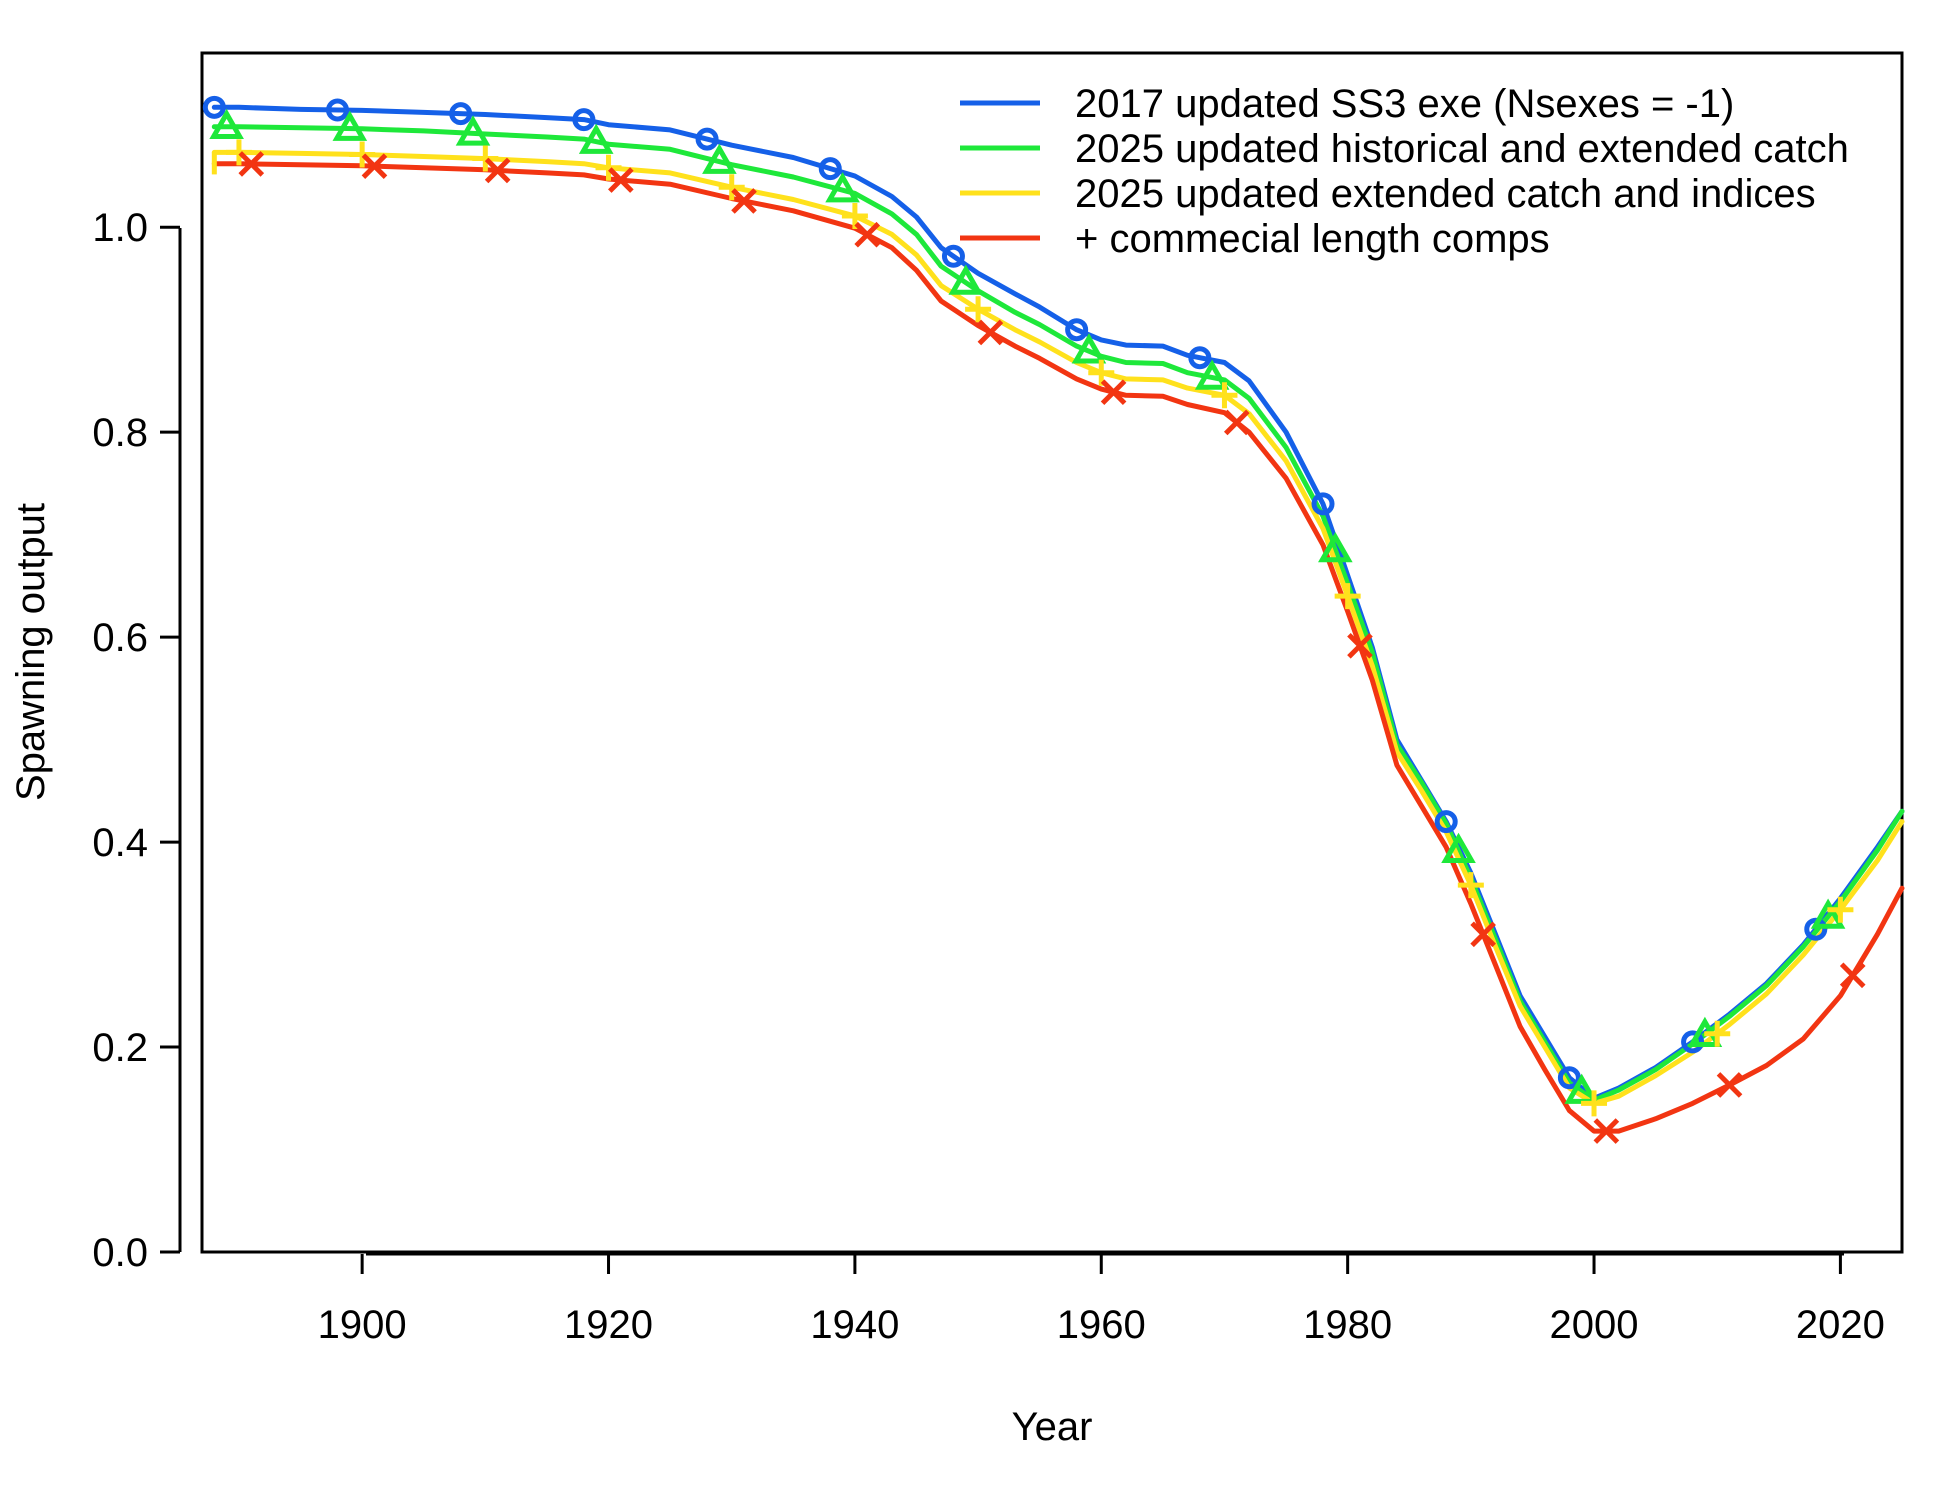 This screenshot has width=1950, height=1500. What do you see at coordinates (120, 228) in the screenshot?
I see `y-tick-label: 1.0` at bounding box center [120, 228].